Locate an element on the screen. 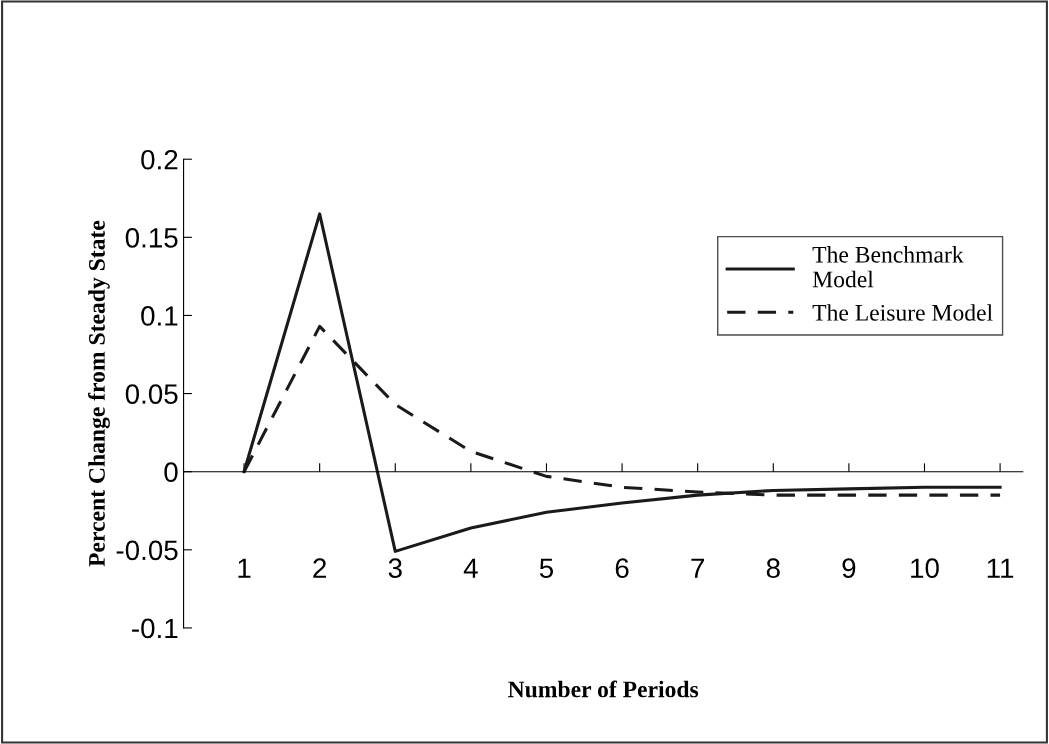  y-tick-label: 0 is located at coordinates (171, 472).